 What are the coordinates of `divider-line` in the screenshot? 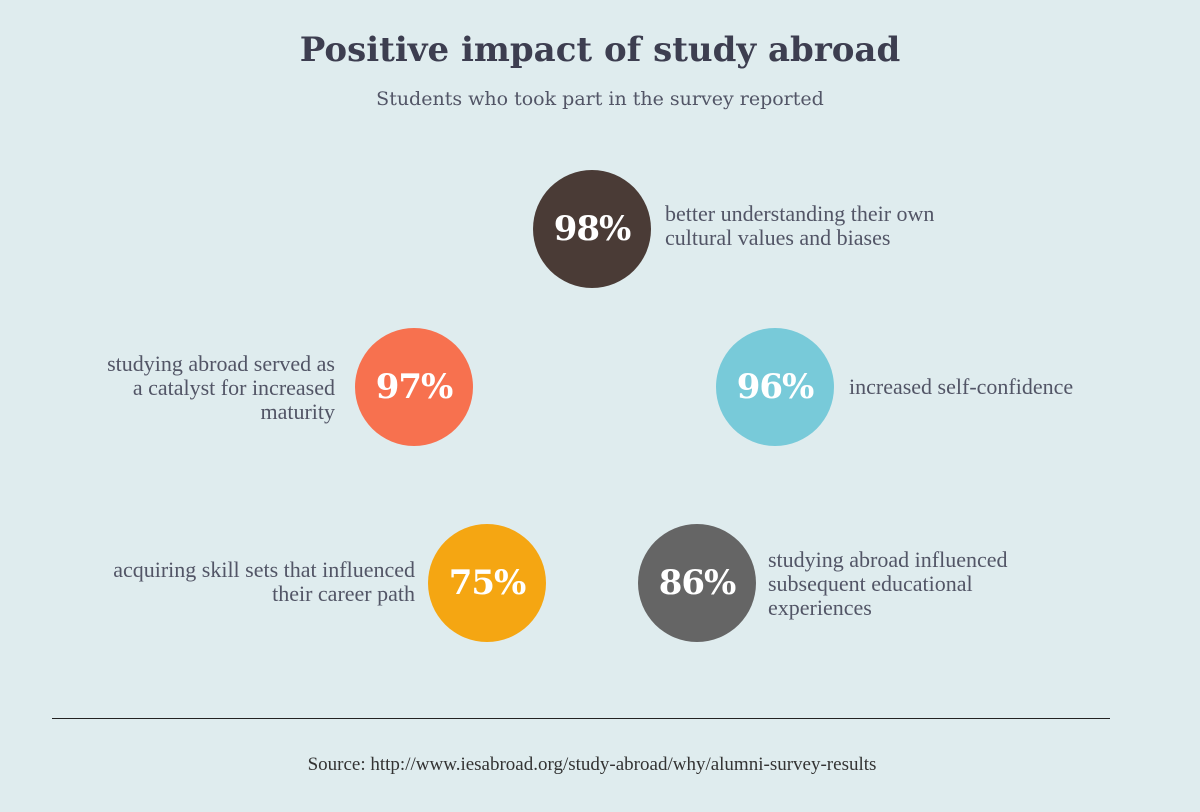 It's located at (581, 718).